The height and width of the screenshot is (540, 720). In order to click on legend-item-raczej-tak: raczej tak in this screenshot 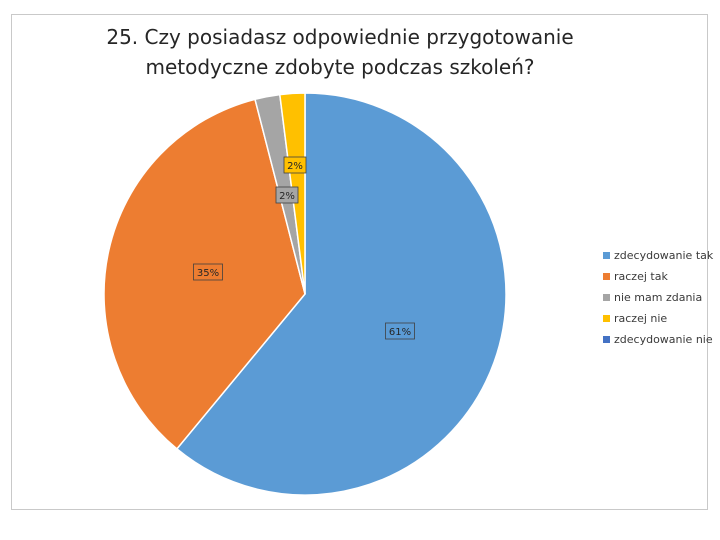, I will do `click(658, 276)`.